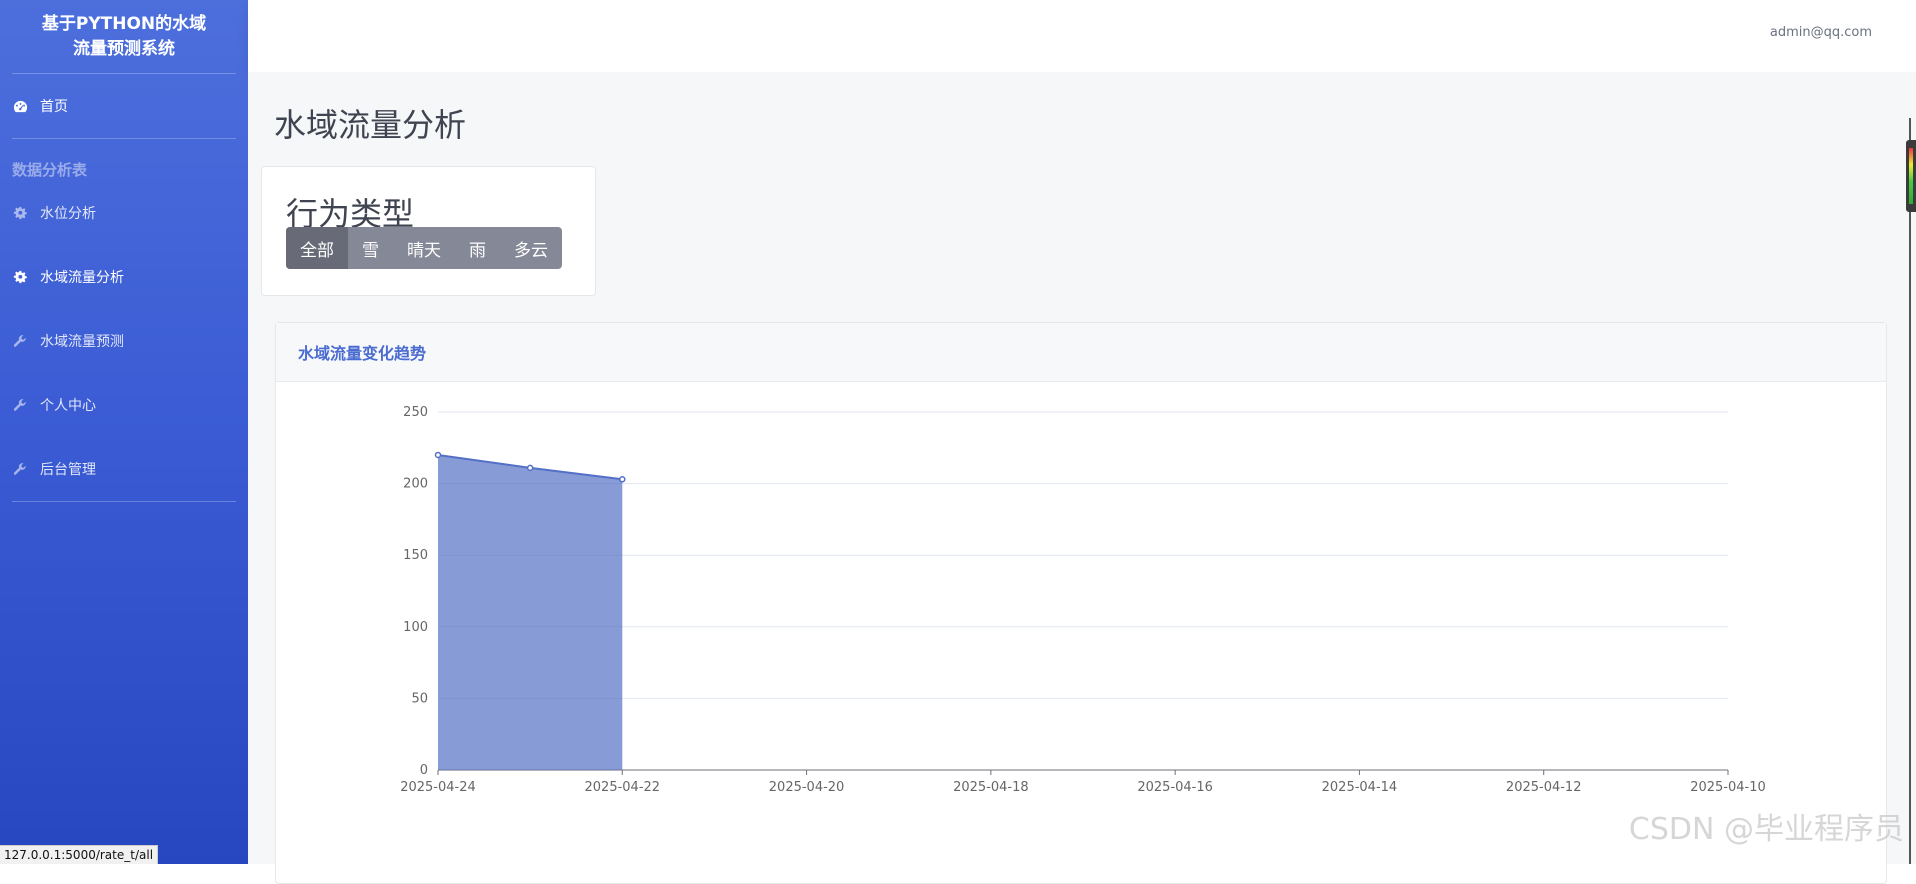 This screenshot has width=1916, height=884. Describe the element at coordinates (124, 23) in the screenshot. I see `brand-line-1: 基于PYTHON的水域` at that location.